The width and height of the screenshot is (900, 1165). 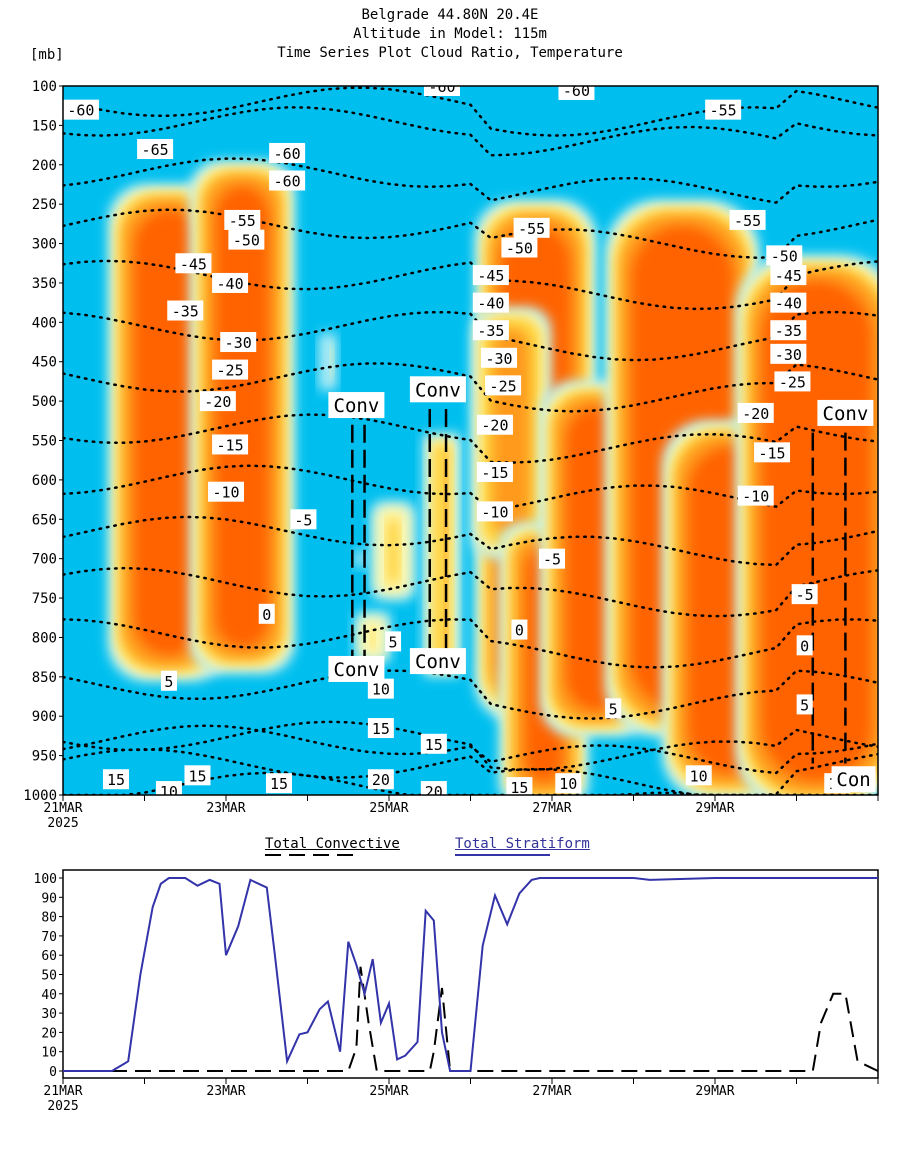 I want to click on cloud-region-1-core, so click(x=242, y=417).